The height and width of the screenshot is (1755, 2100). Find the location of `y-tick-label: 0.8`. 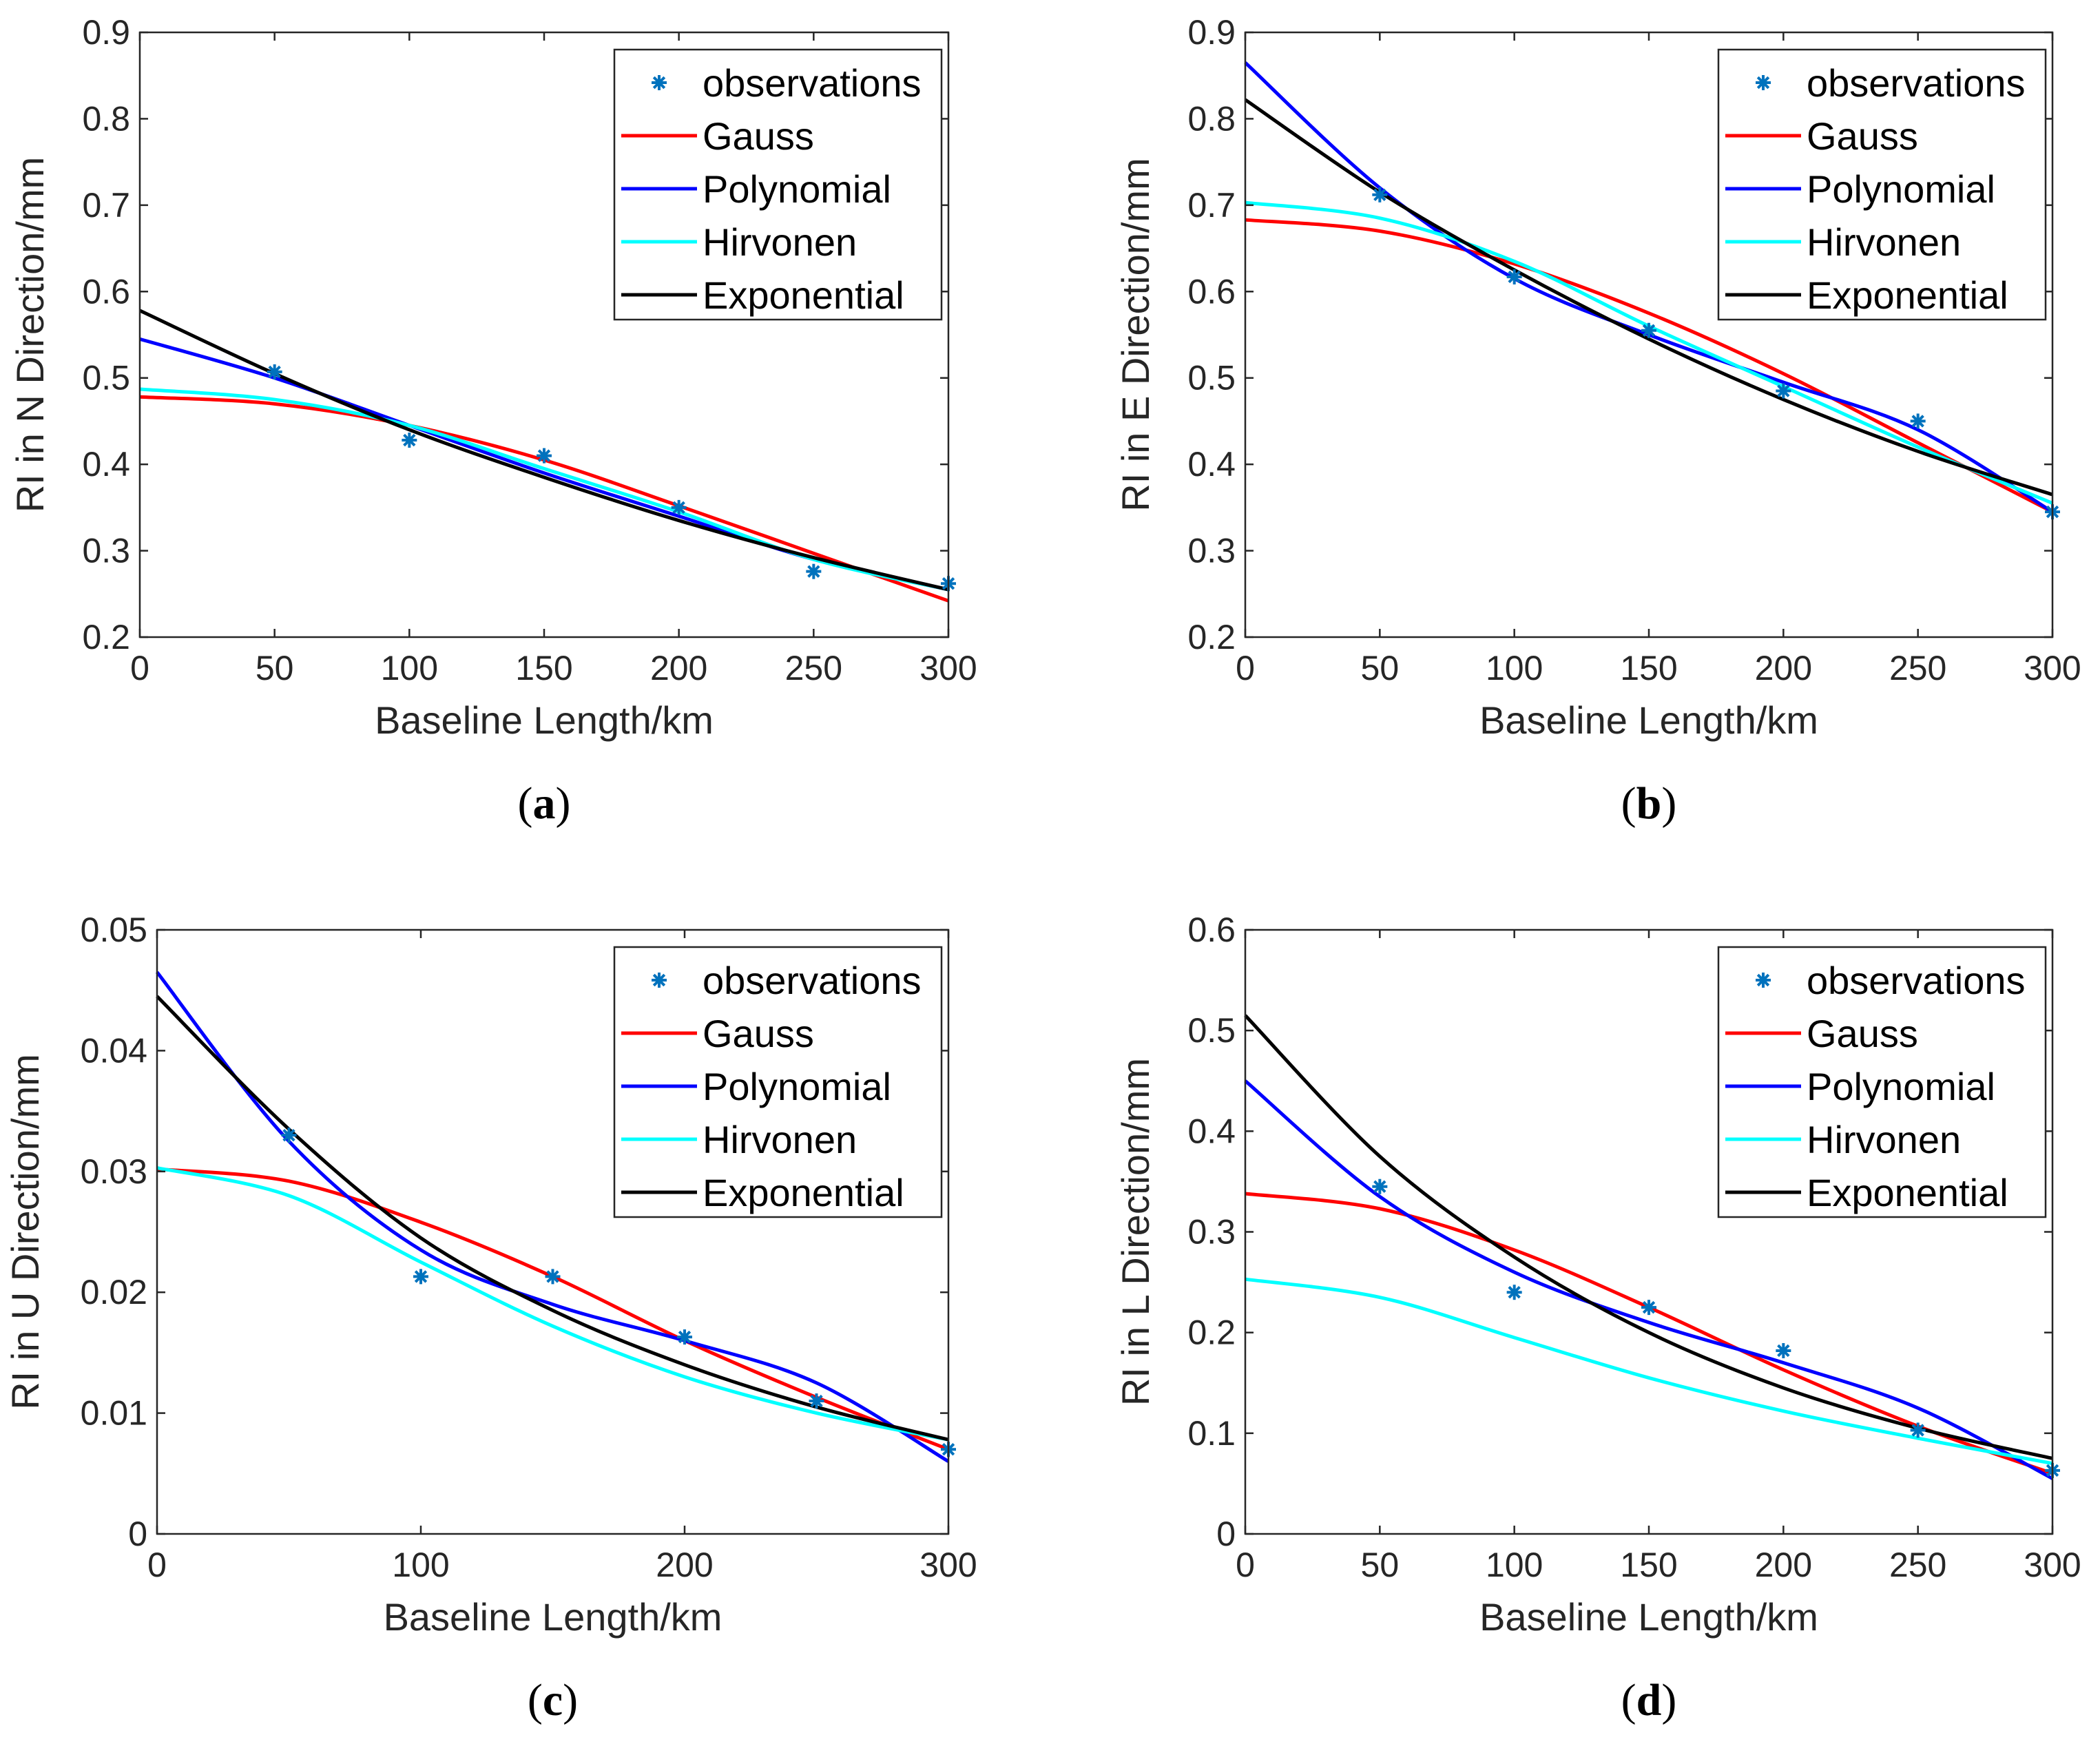

y-tick-label: 0.8 is located at coordinates (1211, 119).